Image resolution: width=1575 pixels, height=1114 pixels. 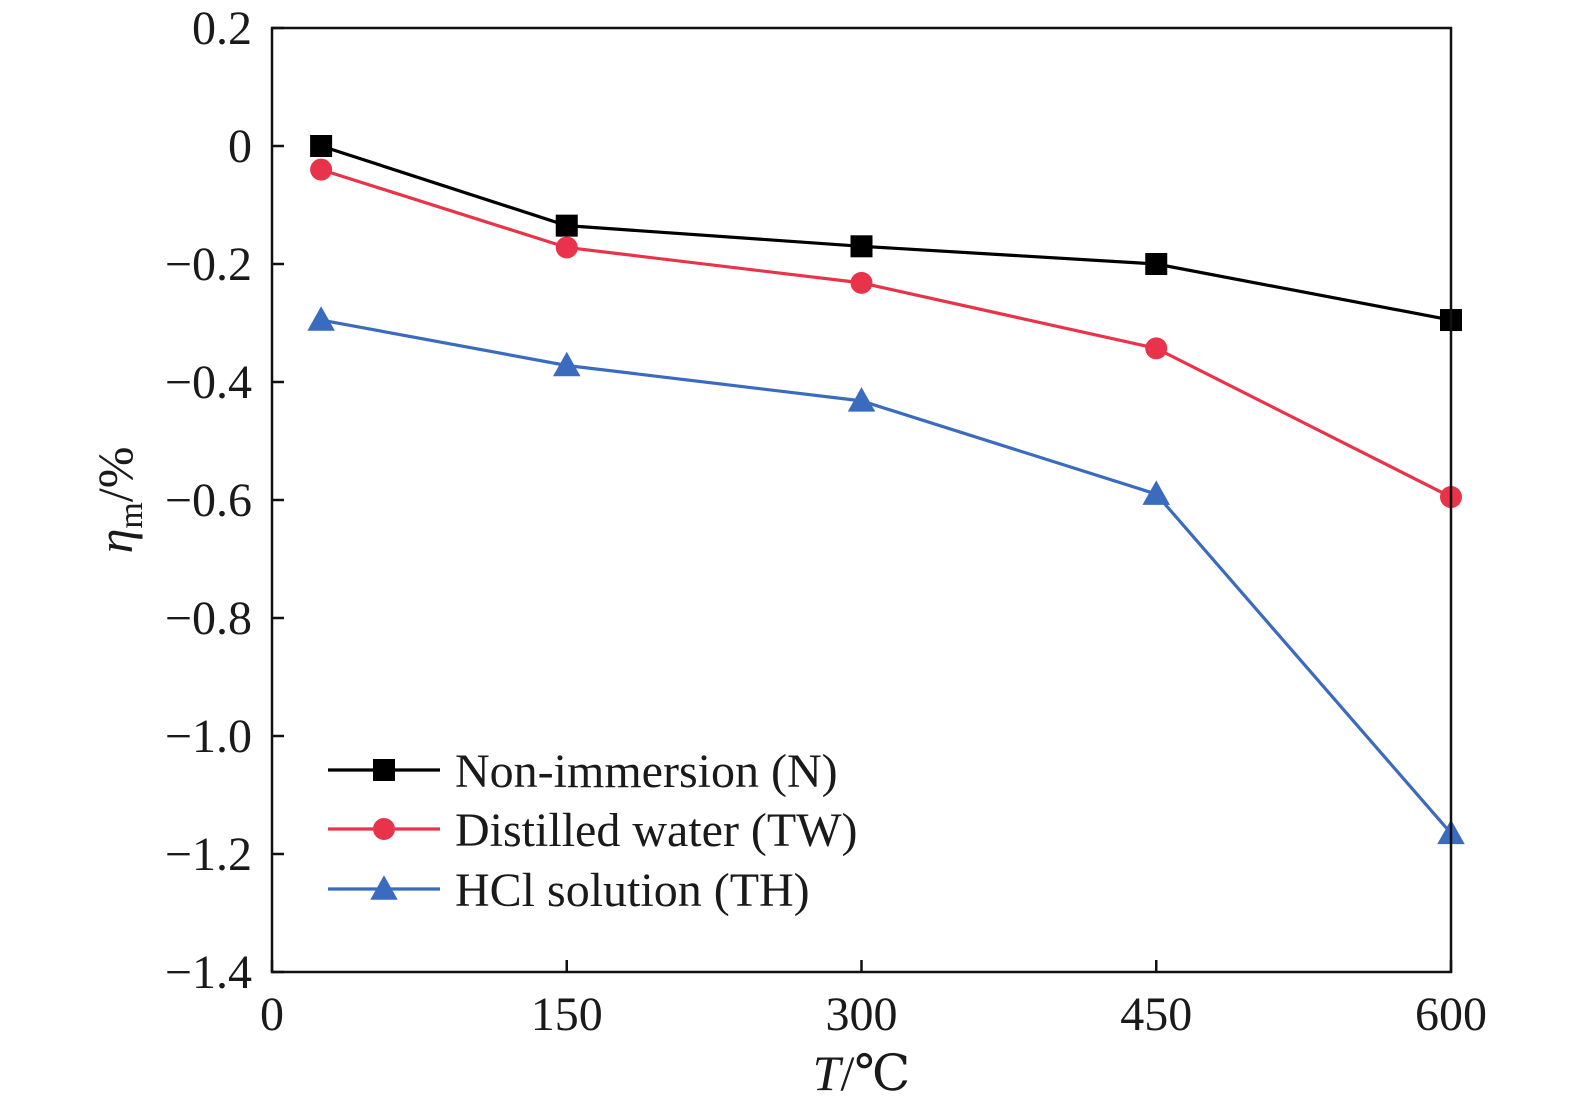 I want to click on x-tick-label: 600, so click(x=1451, y=1014).